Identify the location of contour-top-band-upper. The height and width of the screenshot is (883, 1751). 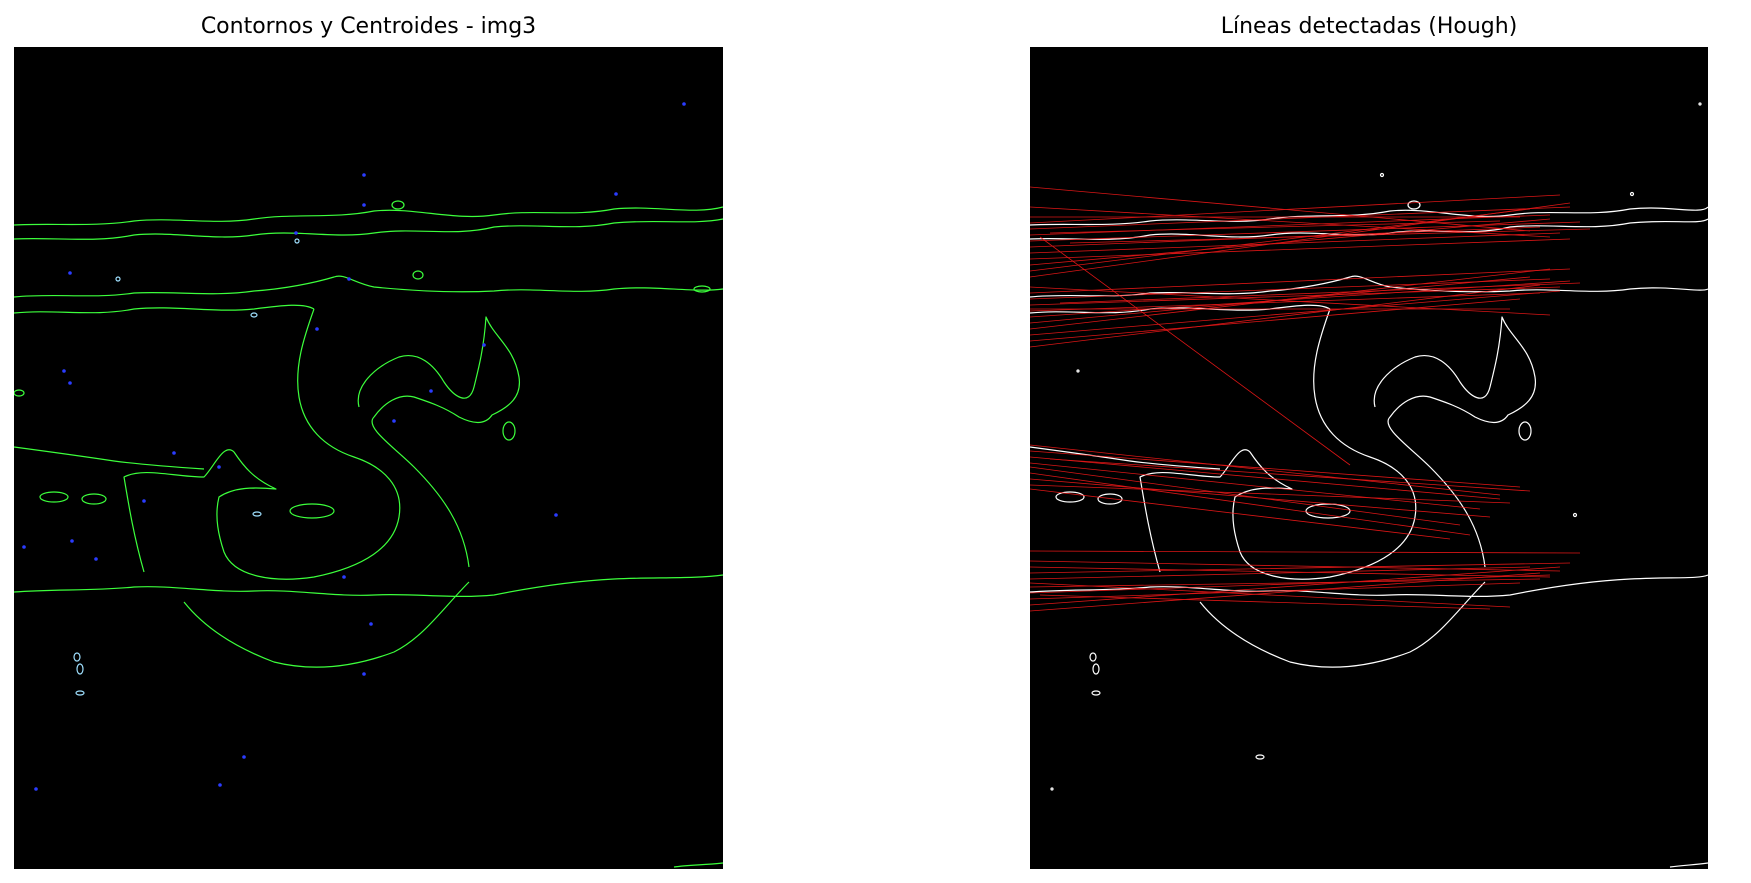
(368, 216).